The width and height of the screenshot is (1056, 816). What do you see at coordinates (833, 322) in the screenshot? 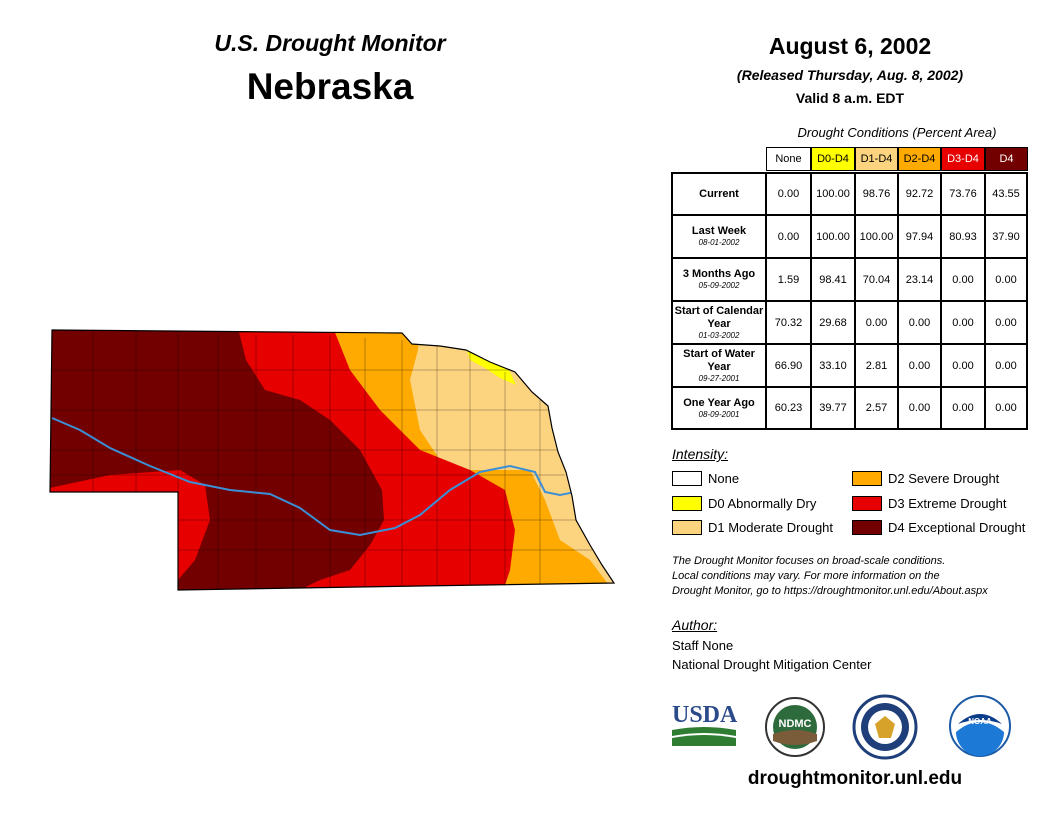
I see `table-cell: 29.68` at bounding box center [833, 322].